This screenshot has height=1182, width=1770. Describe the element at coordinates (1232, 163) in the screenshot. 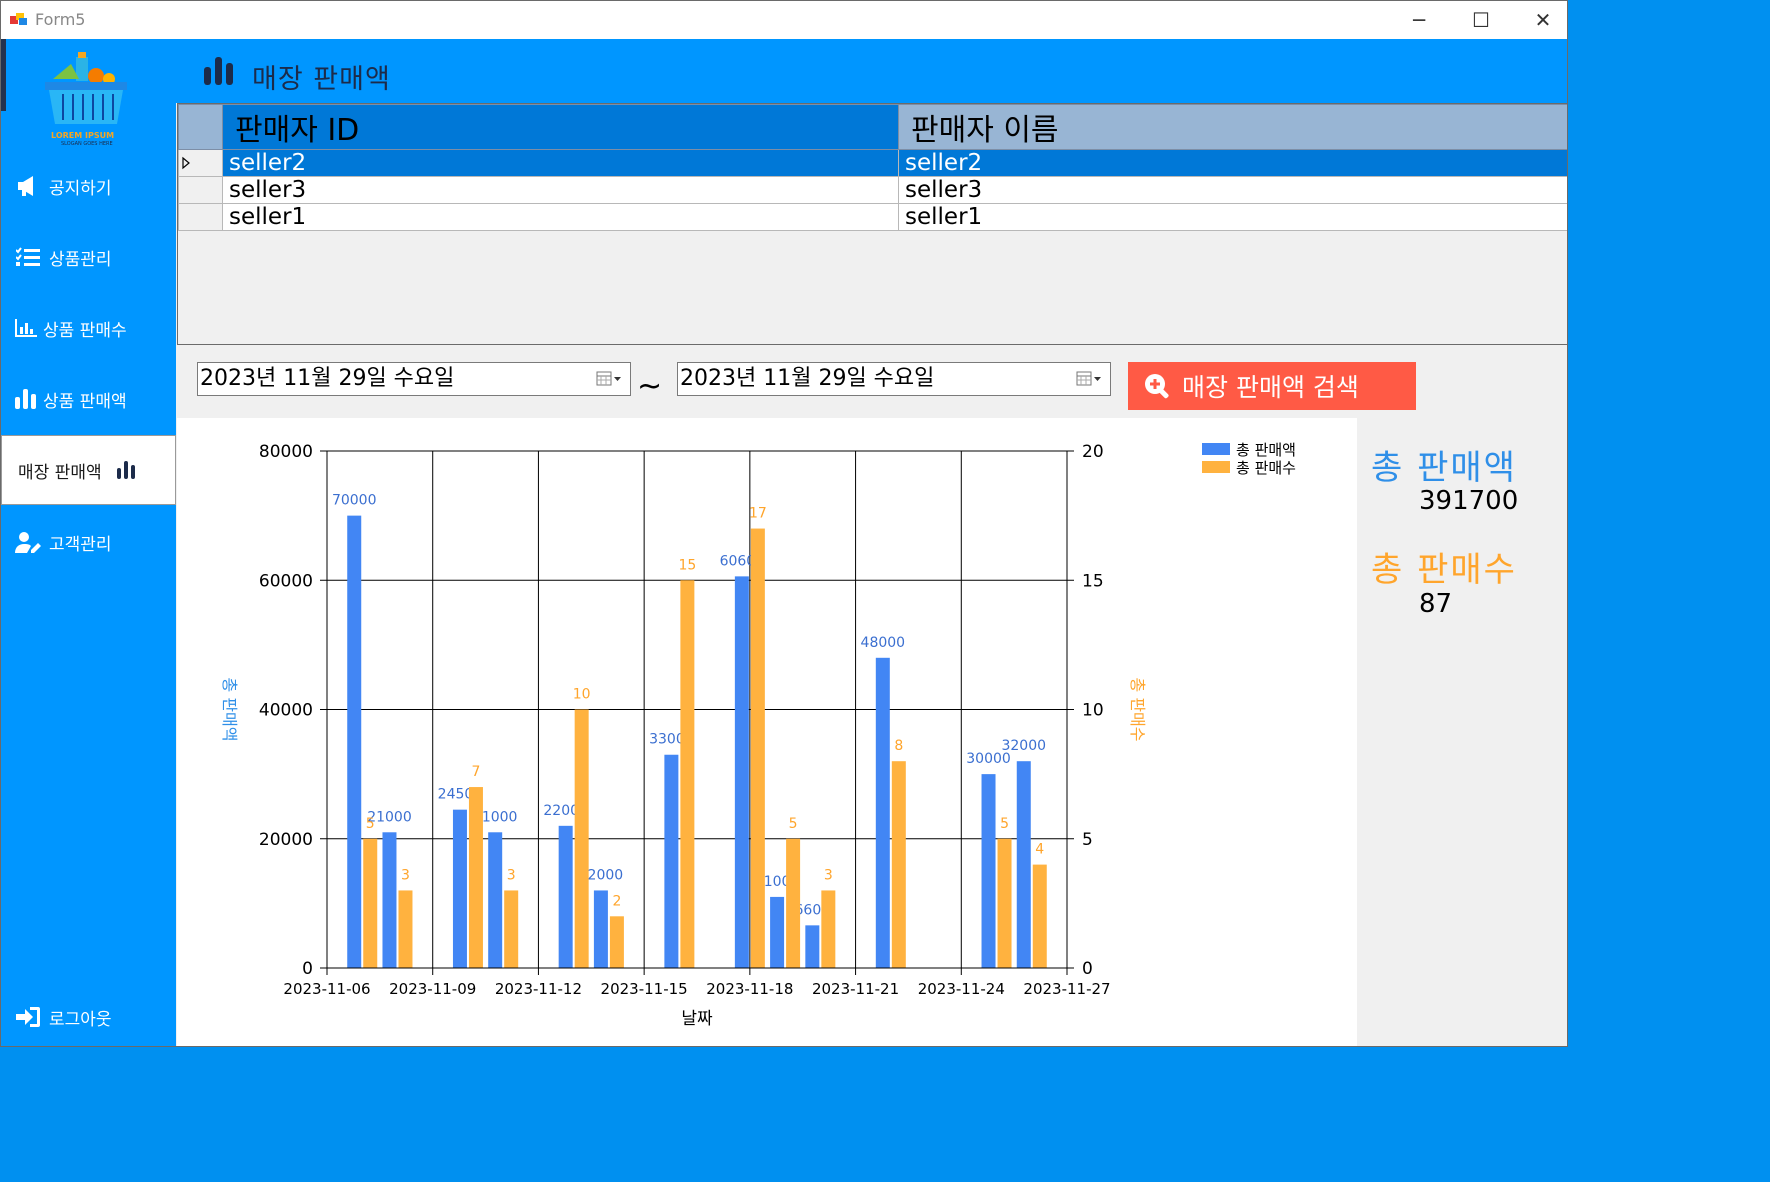

I see `cell-seller-name: seller2` at that location.